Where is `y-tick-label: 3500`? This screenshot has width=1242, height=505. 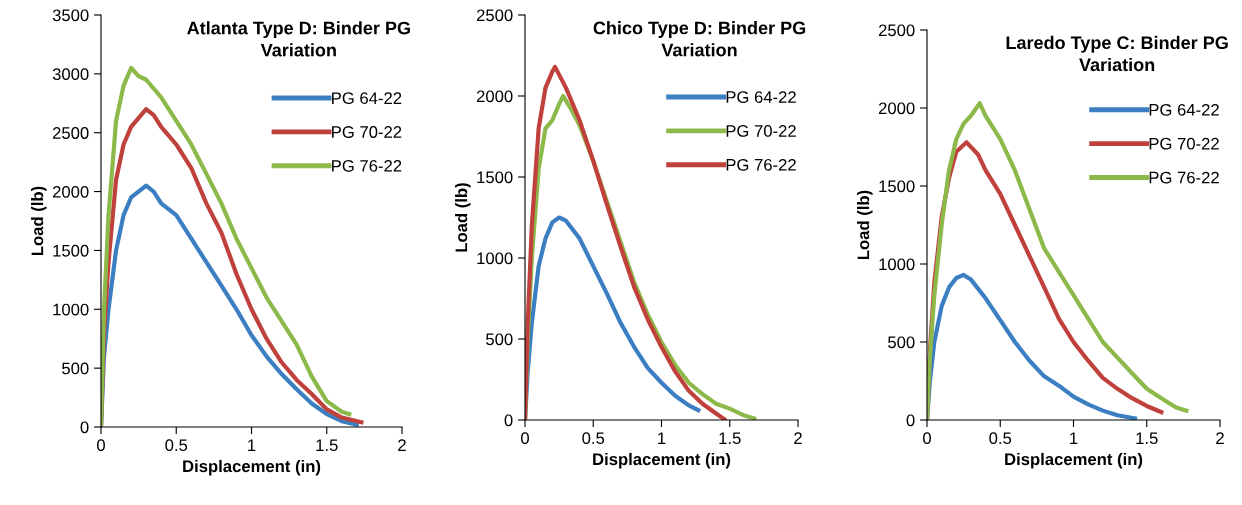 y-tick-label: 3500 is located at coordinates (70, 15).